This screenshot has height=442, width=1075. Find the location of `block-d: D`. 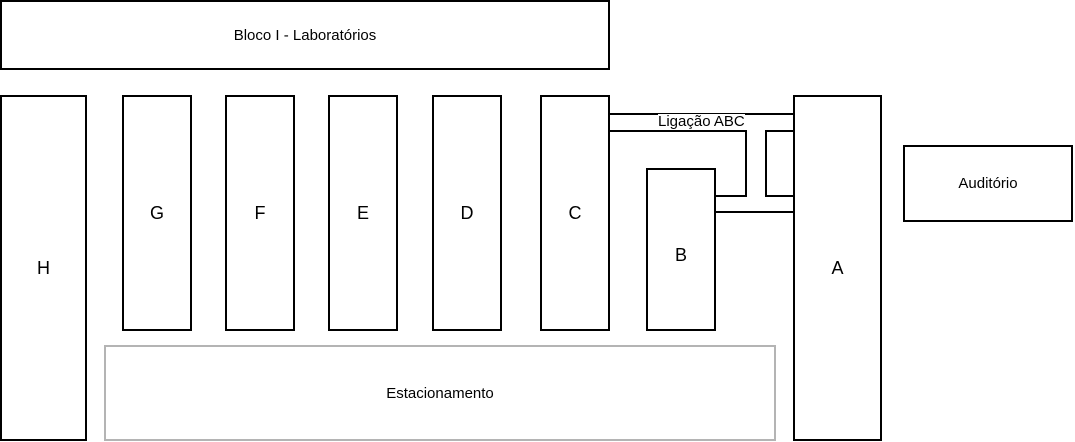

block-d: D is located at coordinates (467, 213).